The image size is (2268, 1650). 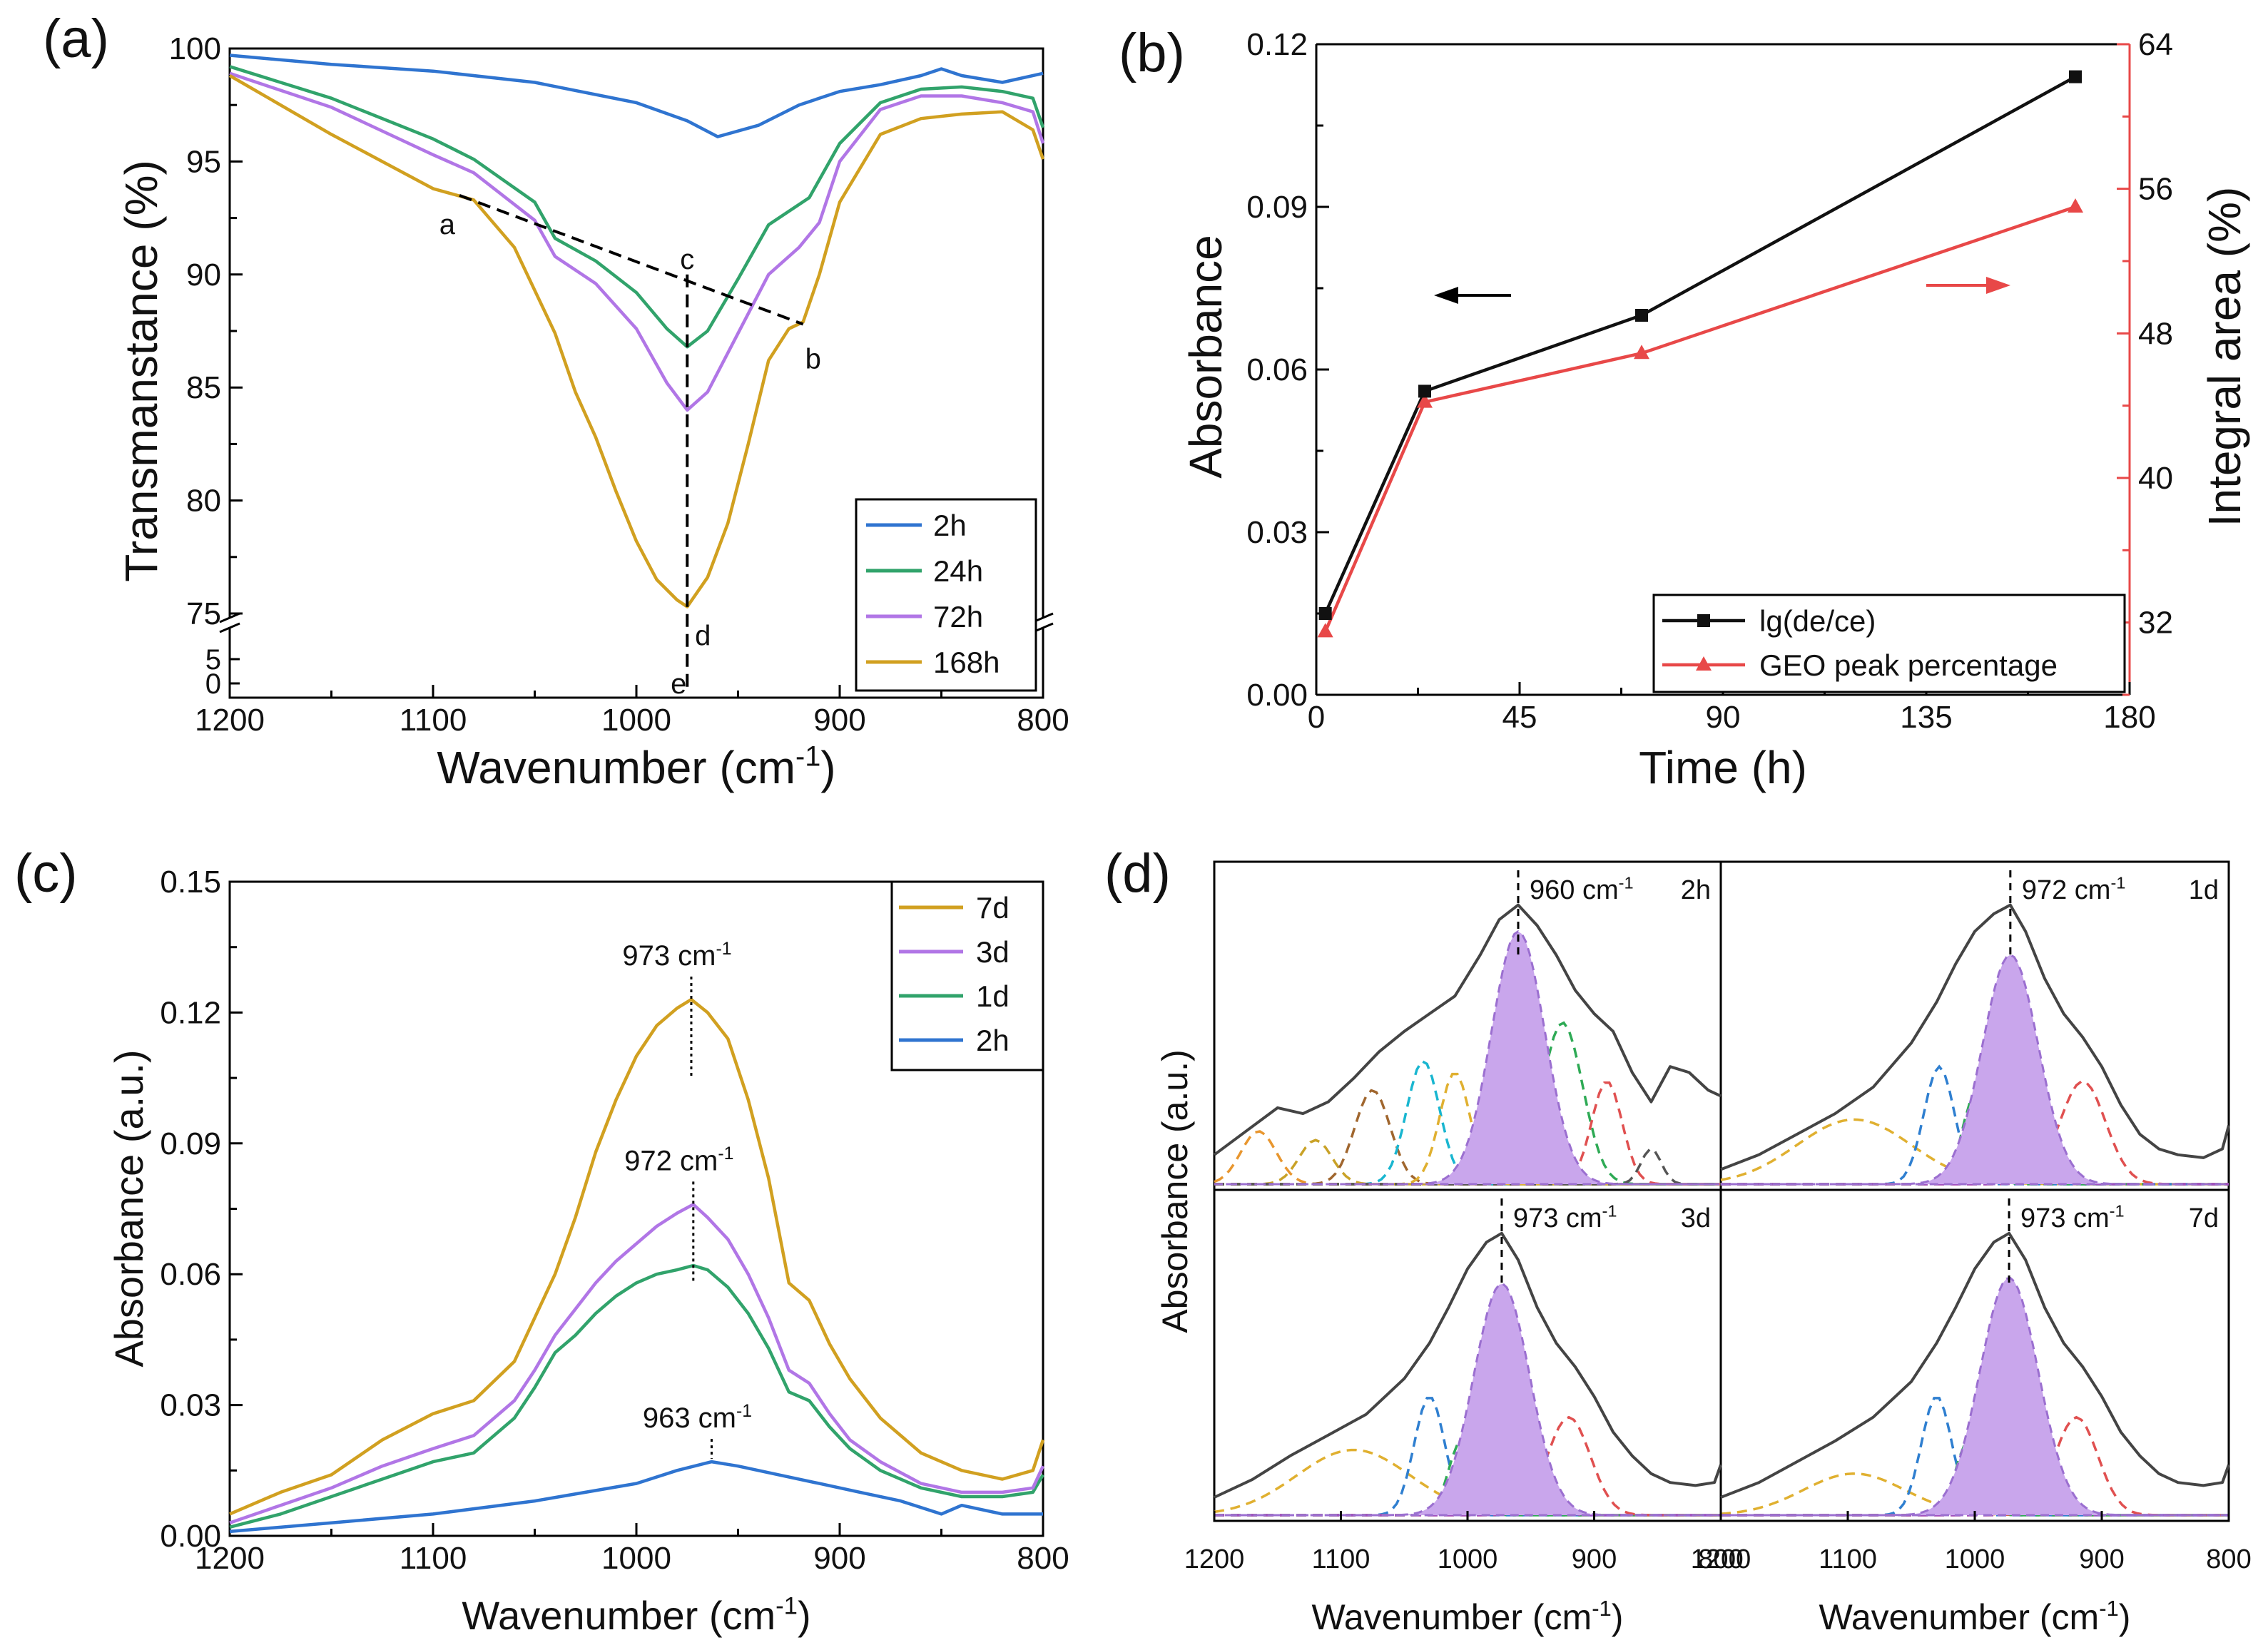 I want to click on legend-marker-lg, so click(x=1704, y=620).